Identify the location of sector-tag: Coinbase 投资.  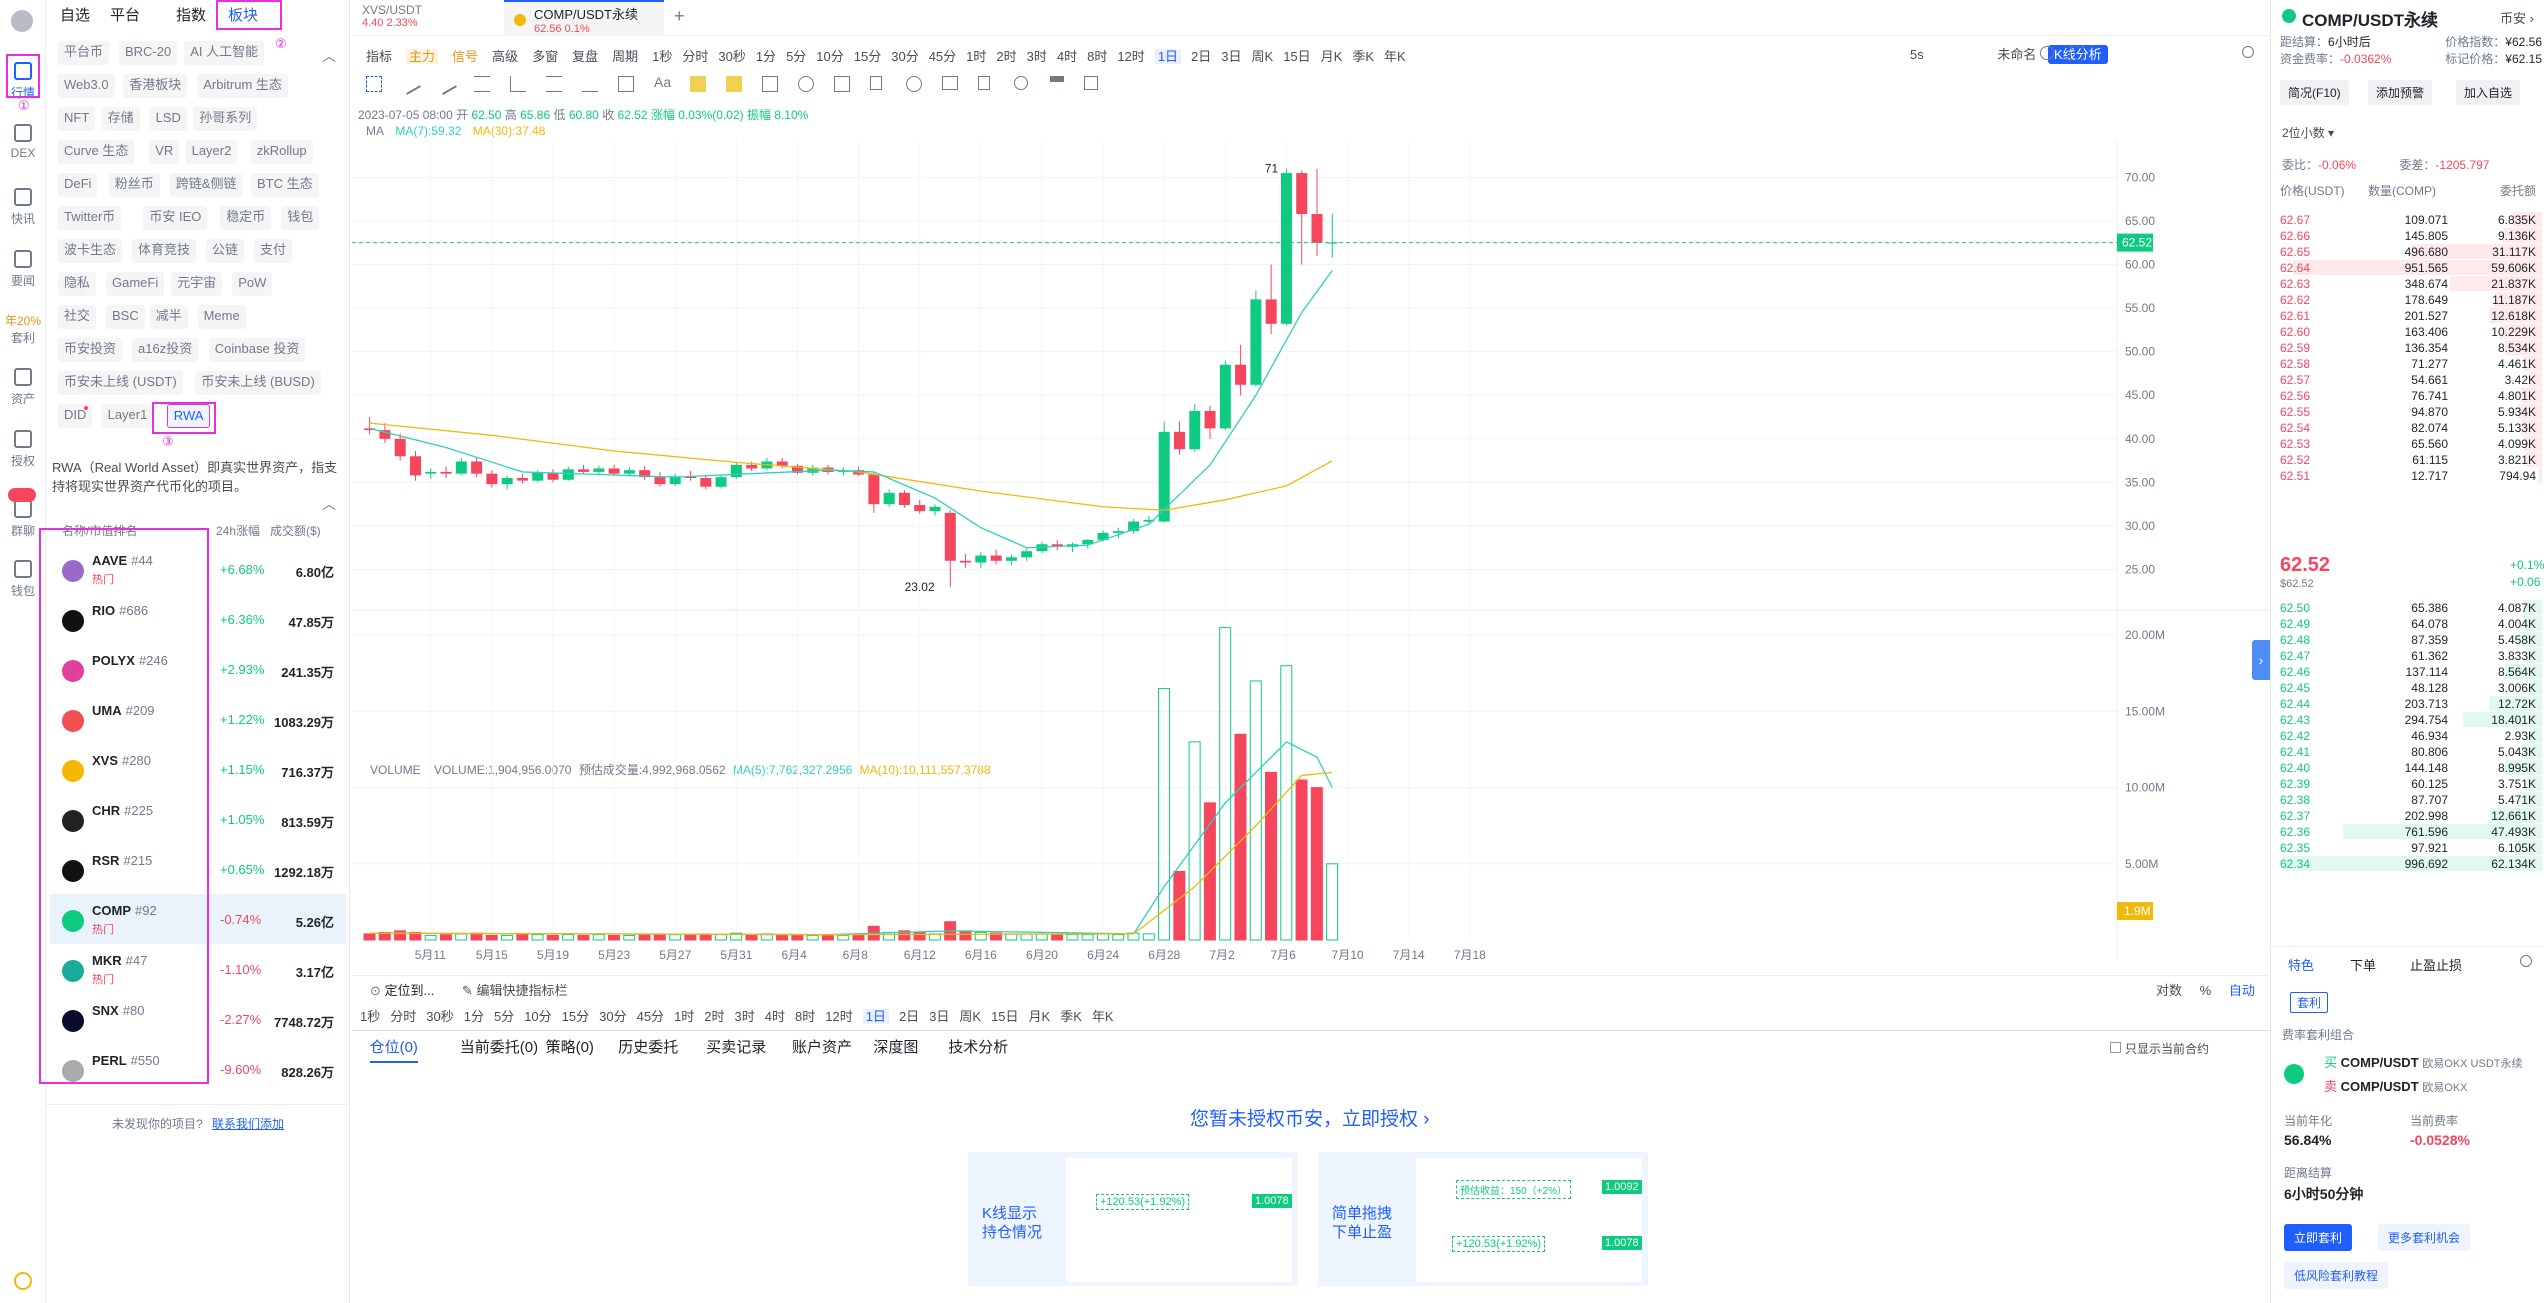
(257, 350).